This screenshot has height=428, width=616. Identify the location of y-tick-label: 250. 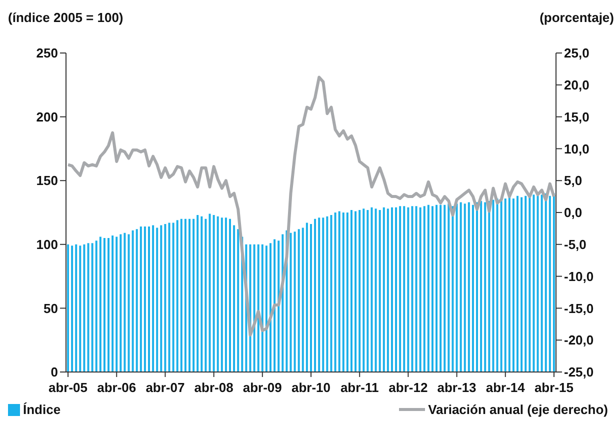
(47, 53).